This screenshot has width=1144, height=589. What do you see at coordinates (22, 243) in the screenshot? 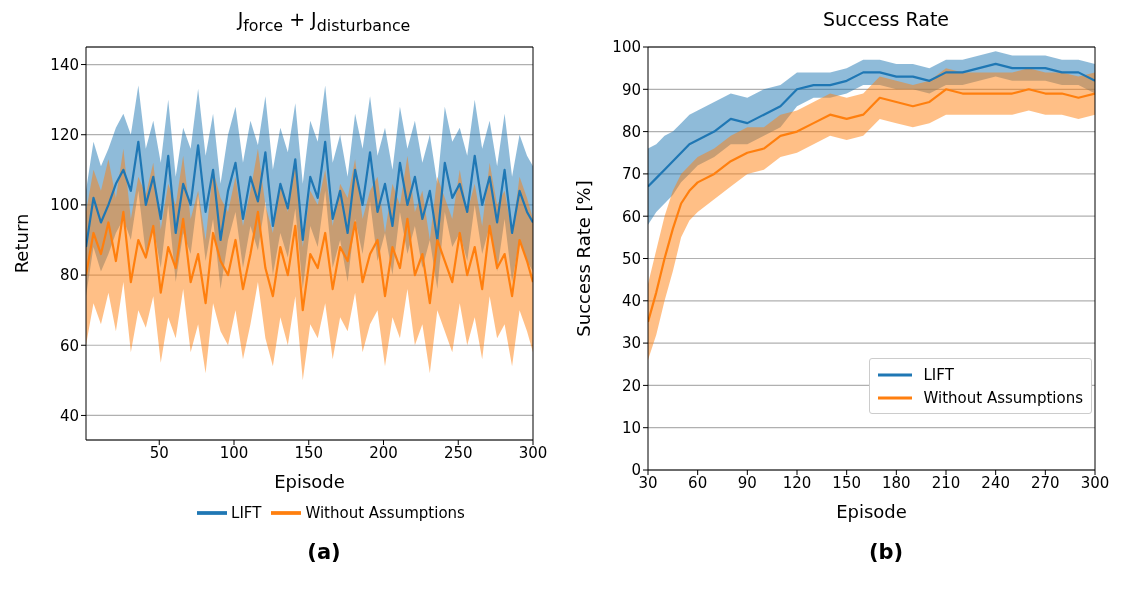
I see `y-axis-title: Return` at bounding box center [22, 243].